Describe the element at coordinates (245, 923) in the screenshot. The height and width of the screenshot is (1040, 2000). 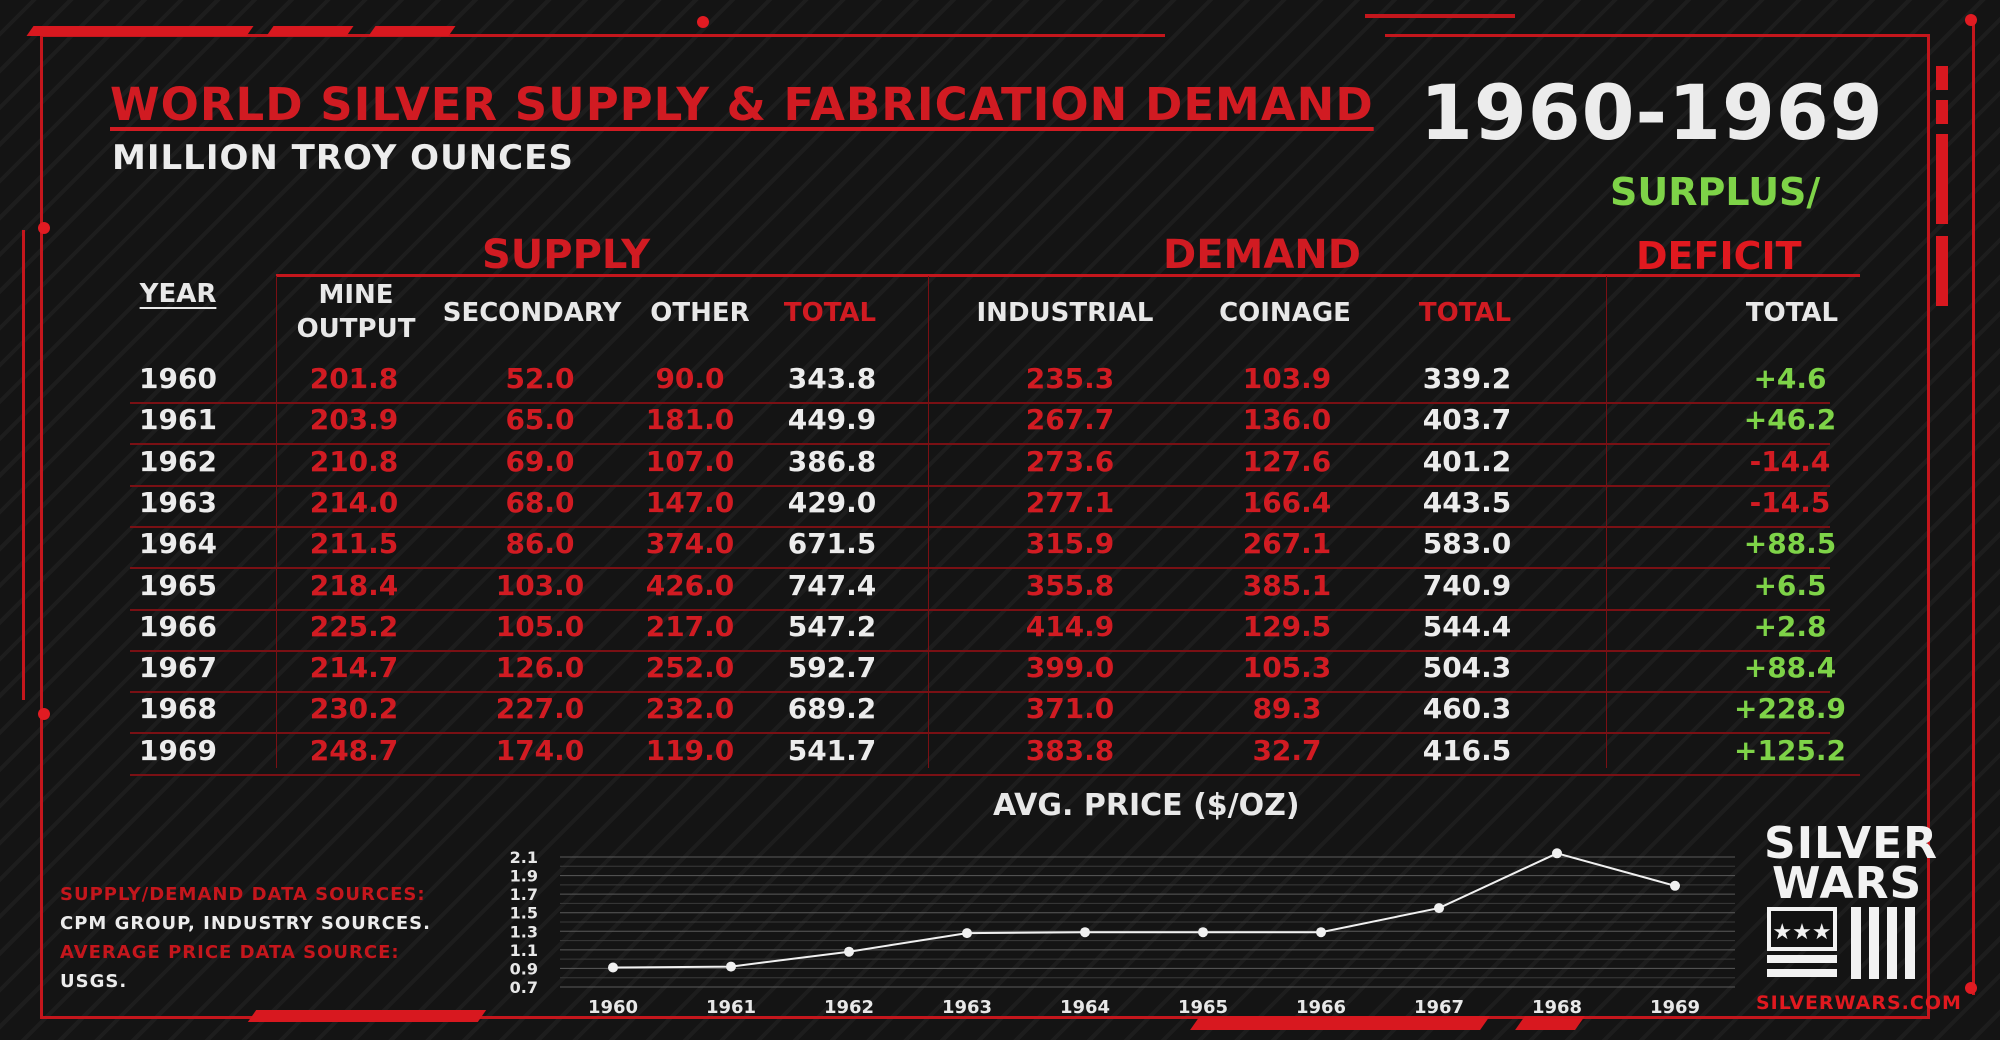
I see `supply-demand-source-value: CPM GROUP, INDUSTRY SOURCES.` at that location.